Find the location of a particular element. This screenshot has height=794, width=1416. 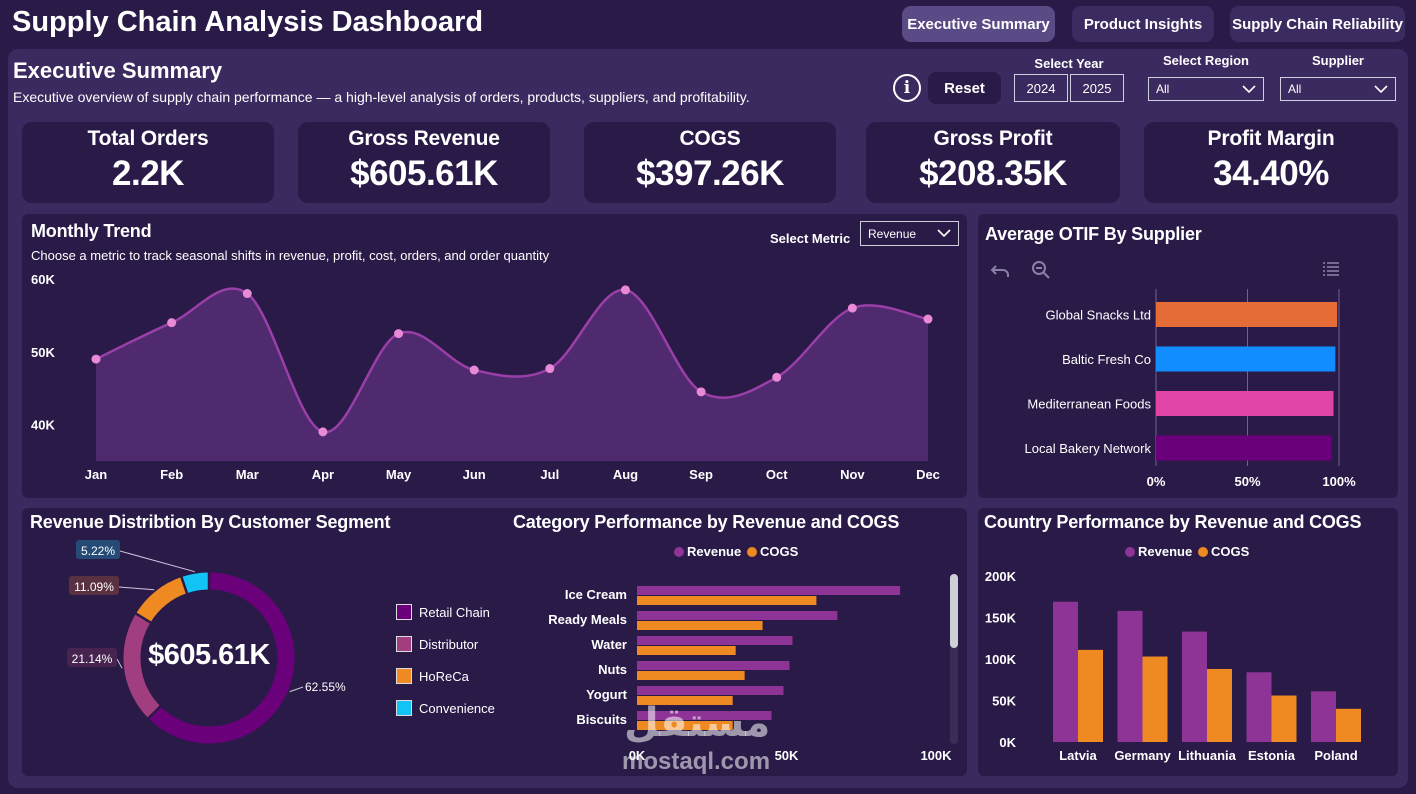

tab-supply-chain-reliability: Supply Chain Reliability is located at coordinates (1317, 24).